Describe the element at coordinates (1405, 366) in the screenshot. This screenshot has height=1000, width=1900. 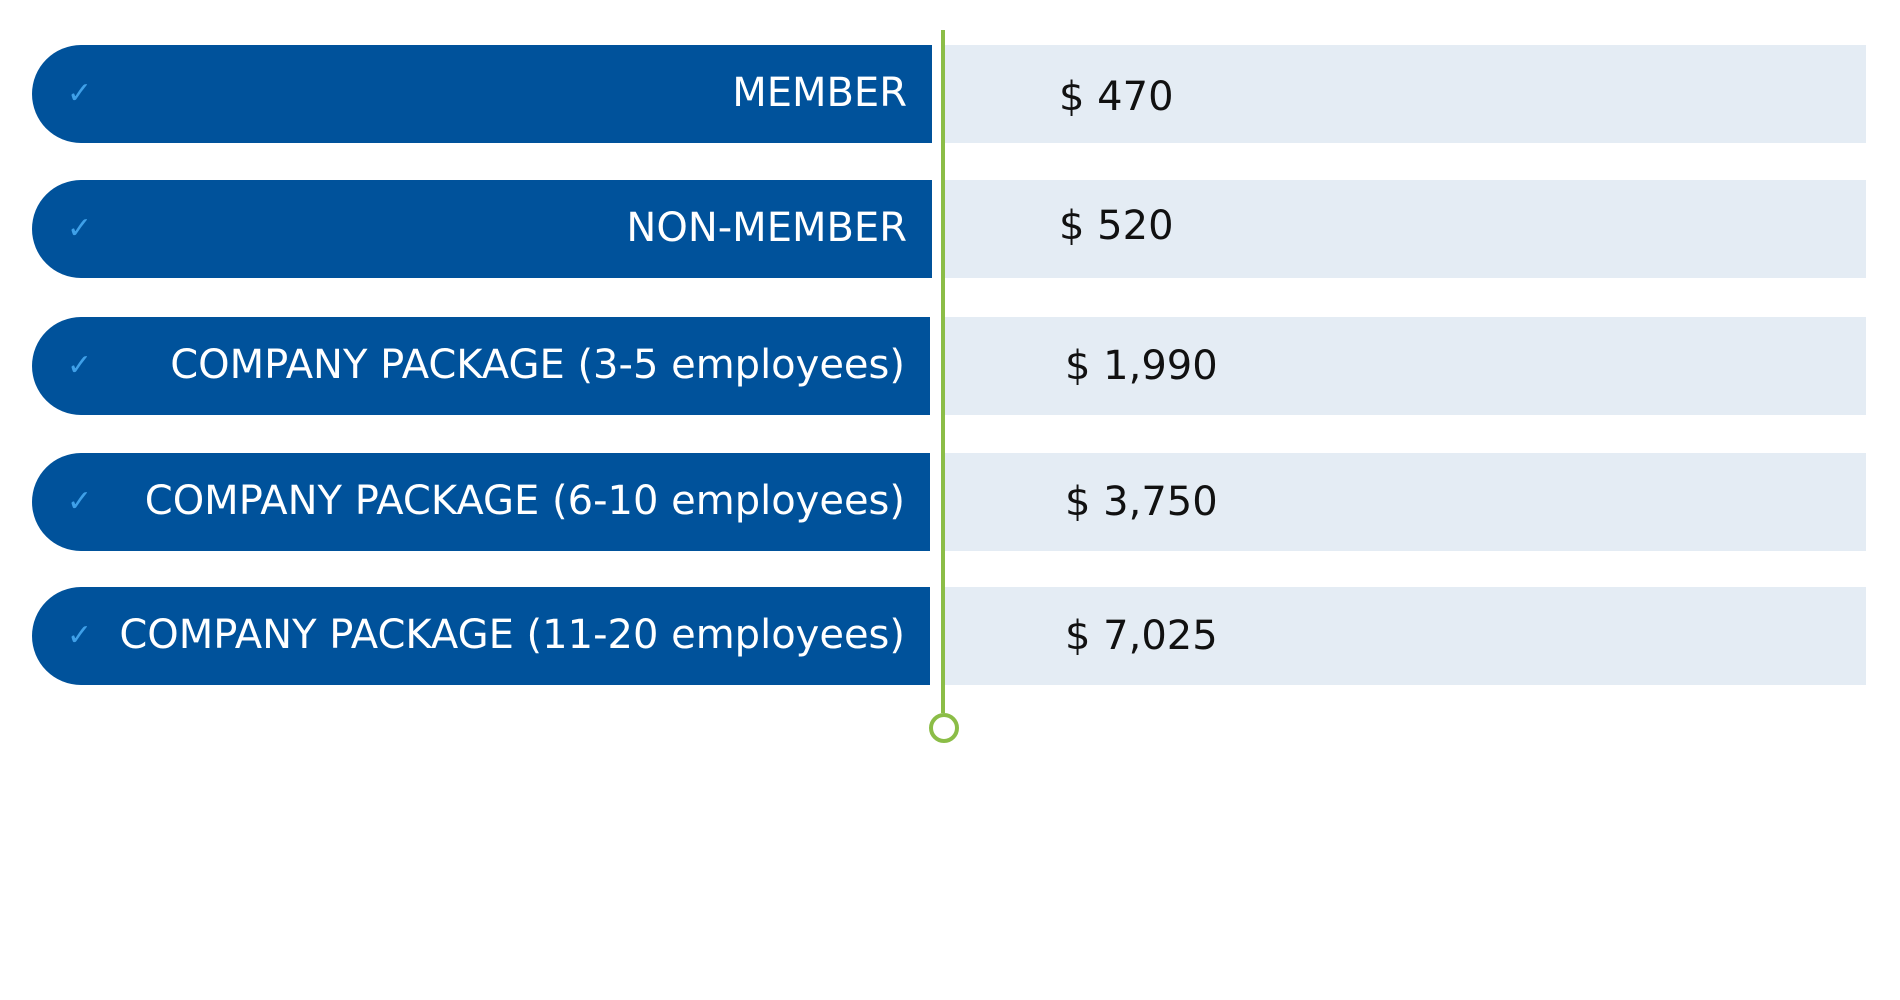
I see `price-cell: $ 1,990` at that location.